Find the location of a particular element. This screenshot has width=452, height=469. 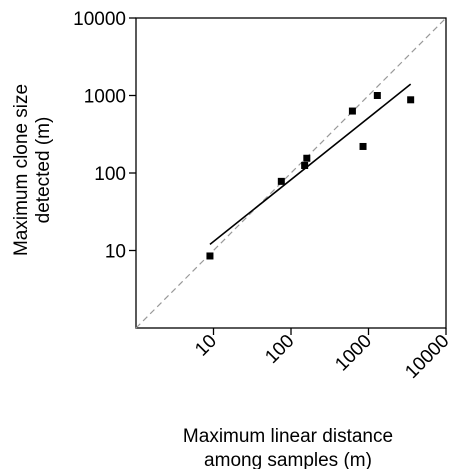

y-axis-title: detected (m) is located at coordinates (43, 170).